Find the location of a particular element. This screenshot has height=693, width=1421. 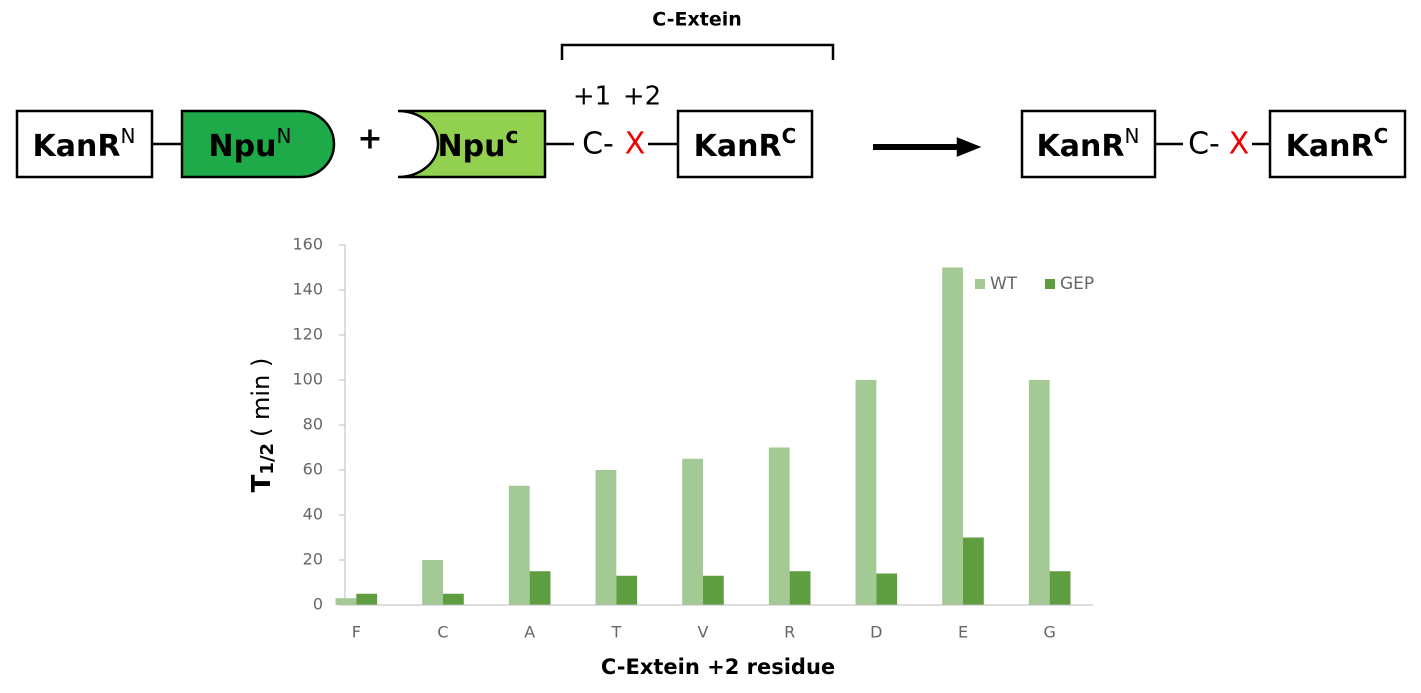

y-tick-label: 140 is located at coordinates (307, 289).